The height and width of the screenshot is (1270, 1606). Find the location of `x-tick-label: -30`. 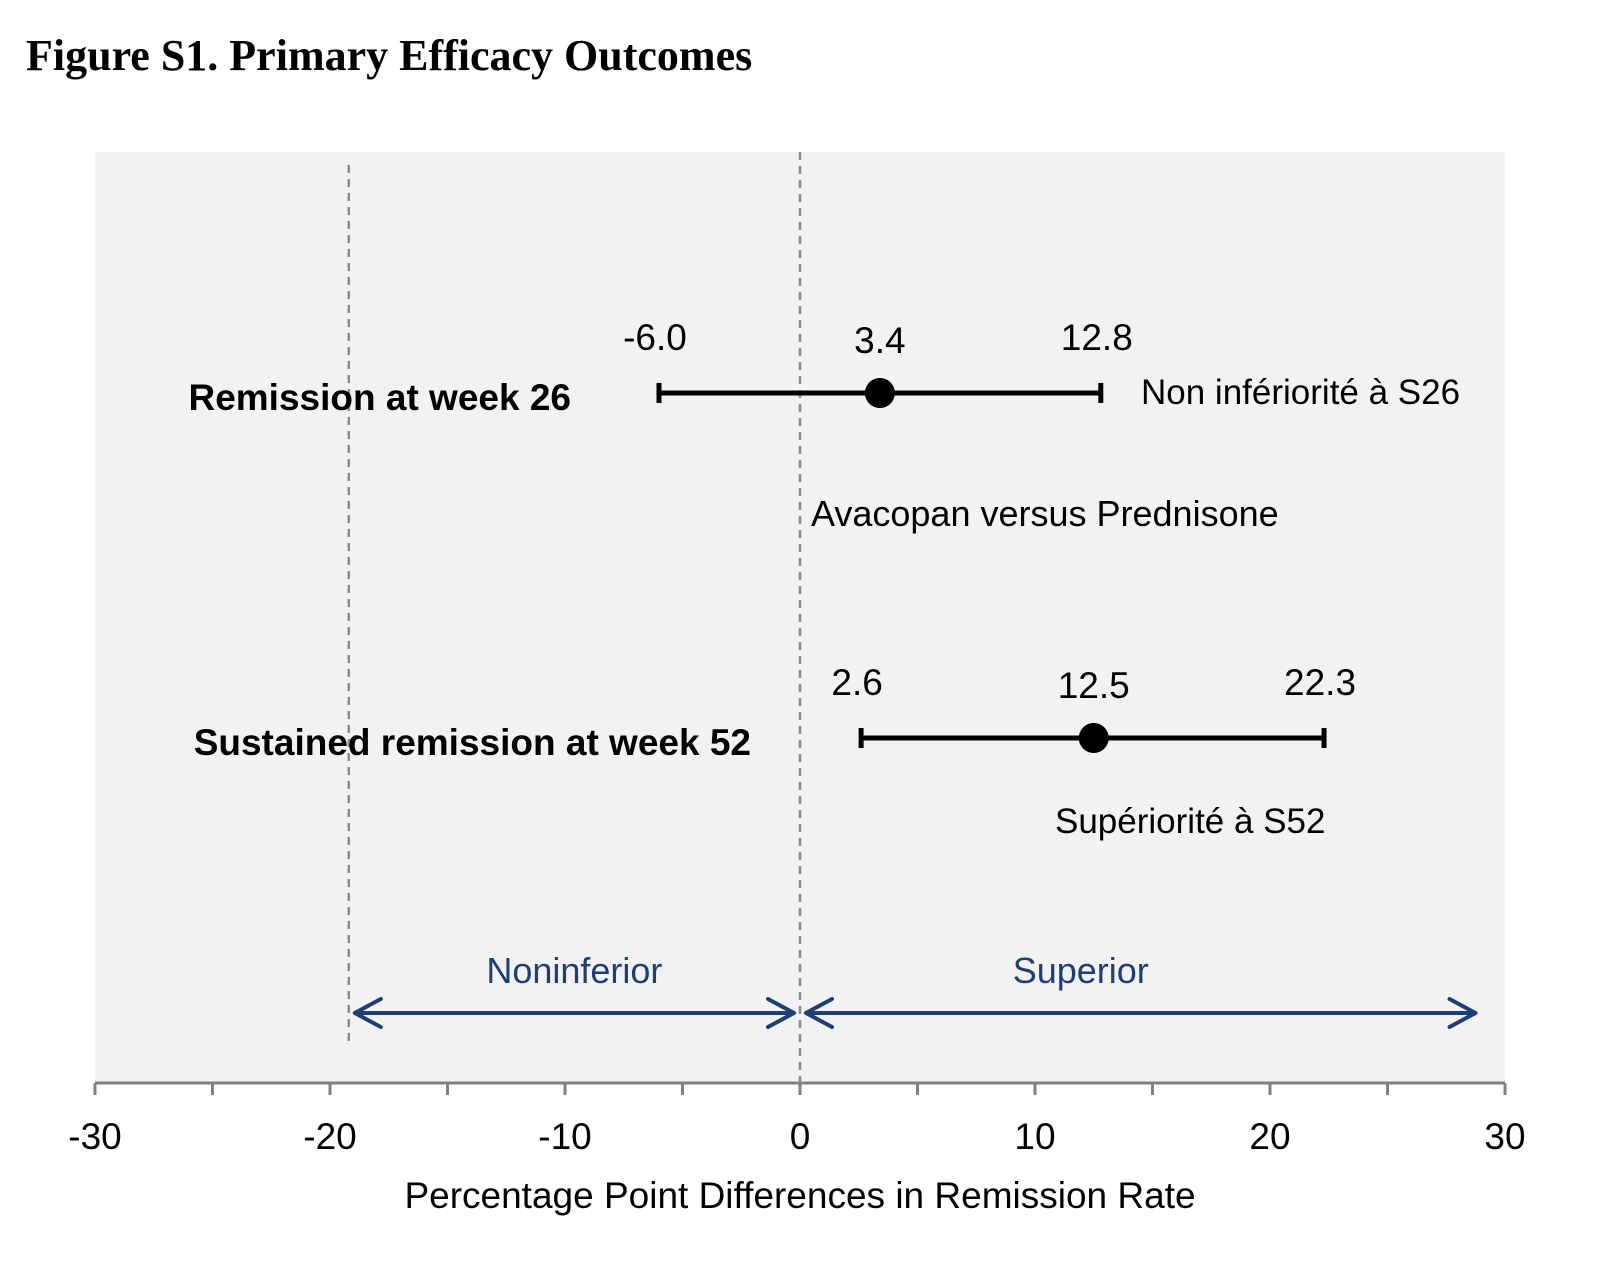

x-tick-label: -30 is located at coordinates (94, 1136).